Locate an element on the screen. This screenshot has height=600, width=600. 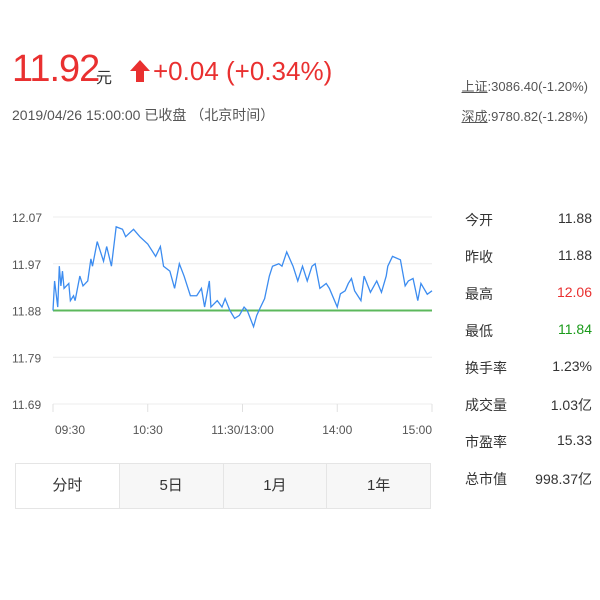
quote-datetime: 2019/04/26 15:00:00 已收盘 （北京时间） is located at coordinates (143, 115).